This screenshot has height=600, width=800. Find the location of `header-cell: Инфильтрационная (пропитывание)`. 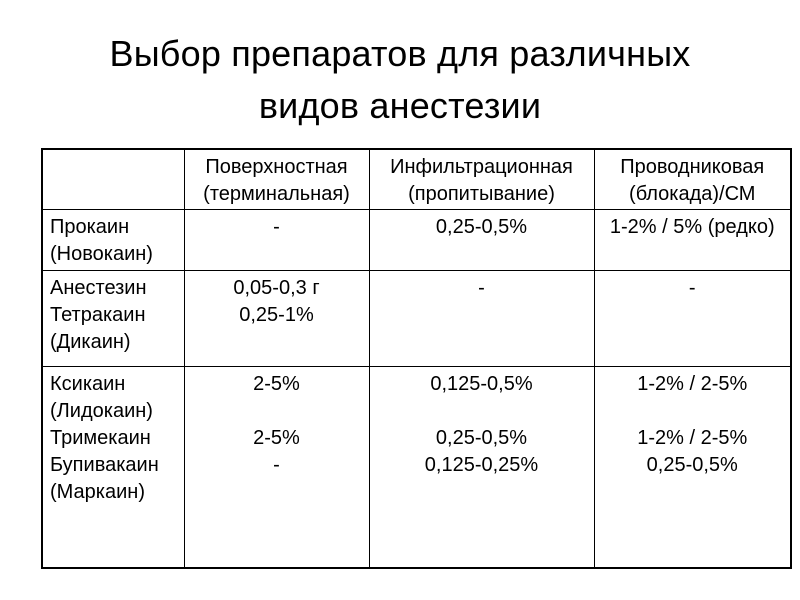

header-cell: Инфильтрационная (пропитывание) is located at coordinates (481, 179).